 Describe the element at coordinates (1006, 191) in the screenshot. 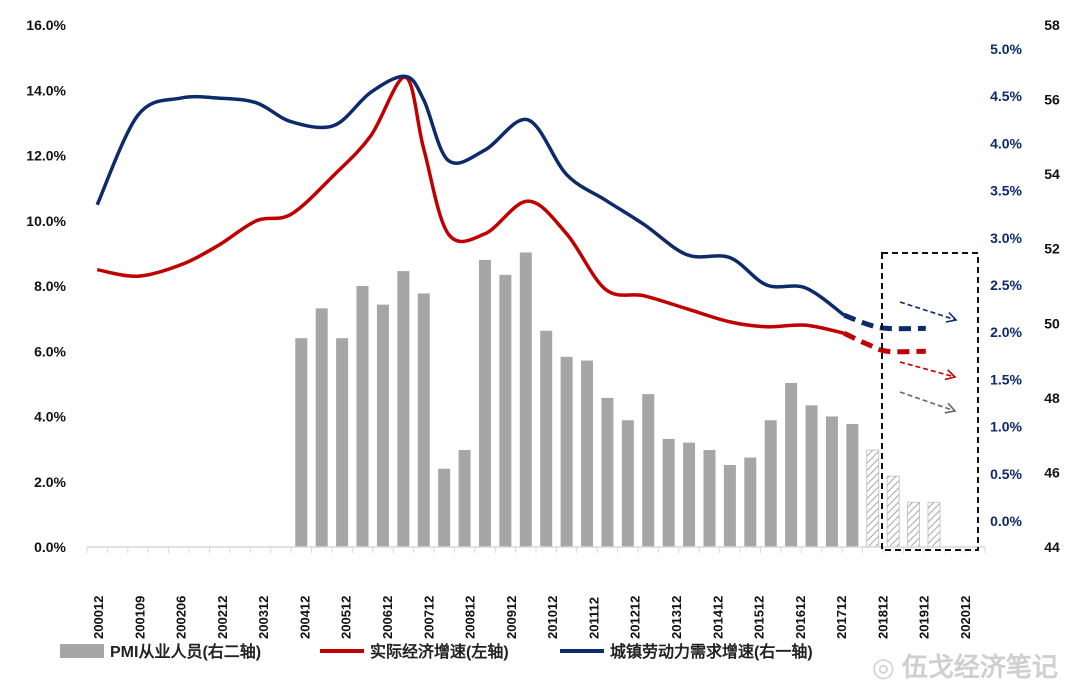

I see `right-axis-1-label: 3.5%` at that location.